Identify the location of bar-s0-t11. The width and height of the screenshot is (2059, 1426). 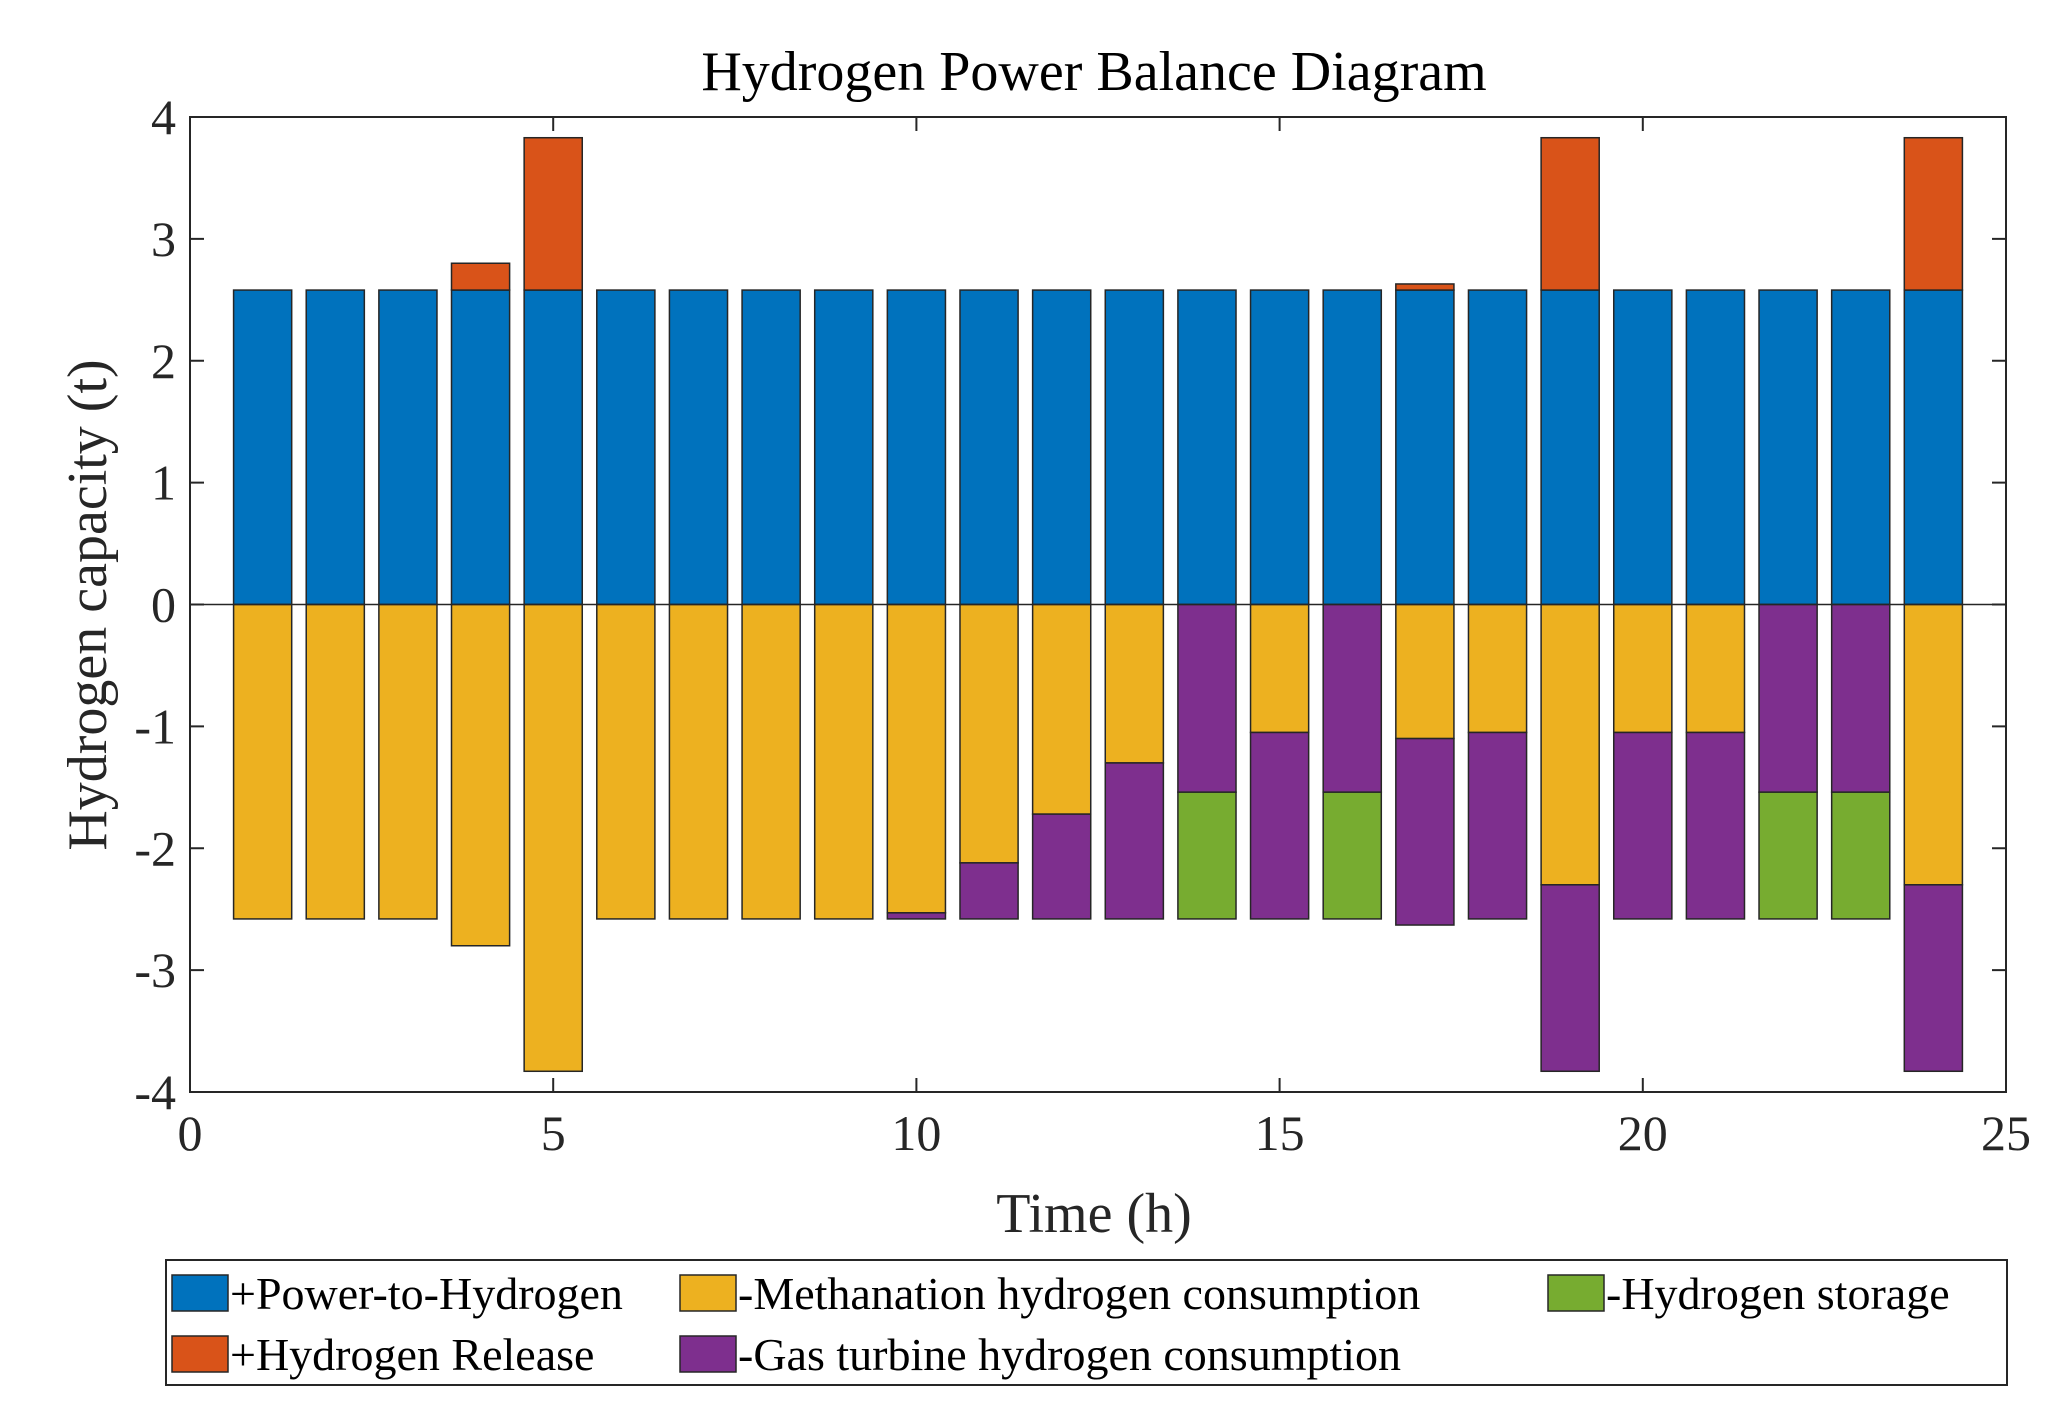
(989, 447).